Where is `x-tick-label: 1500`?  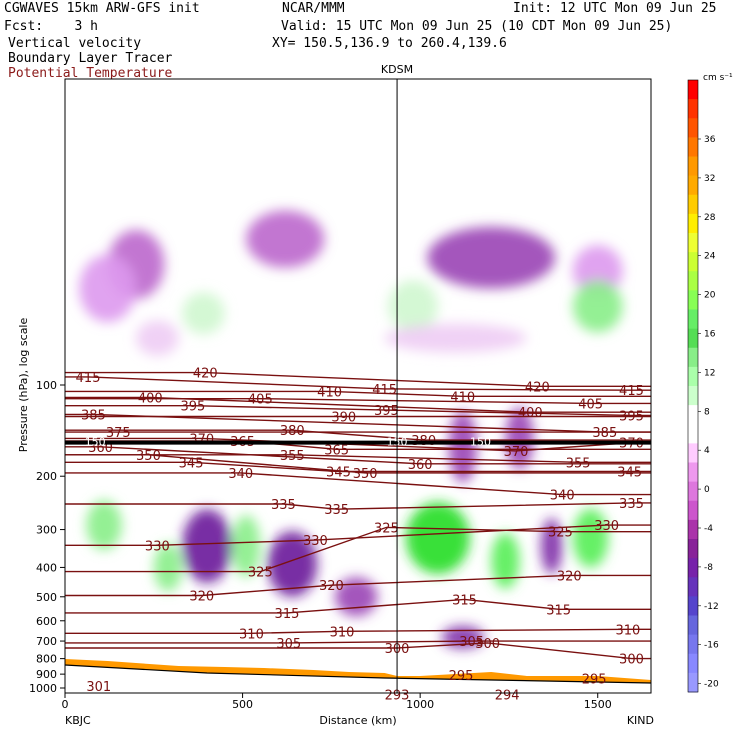
x-tick-label: 1500 is located at coordinates (598, 704).